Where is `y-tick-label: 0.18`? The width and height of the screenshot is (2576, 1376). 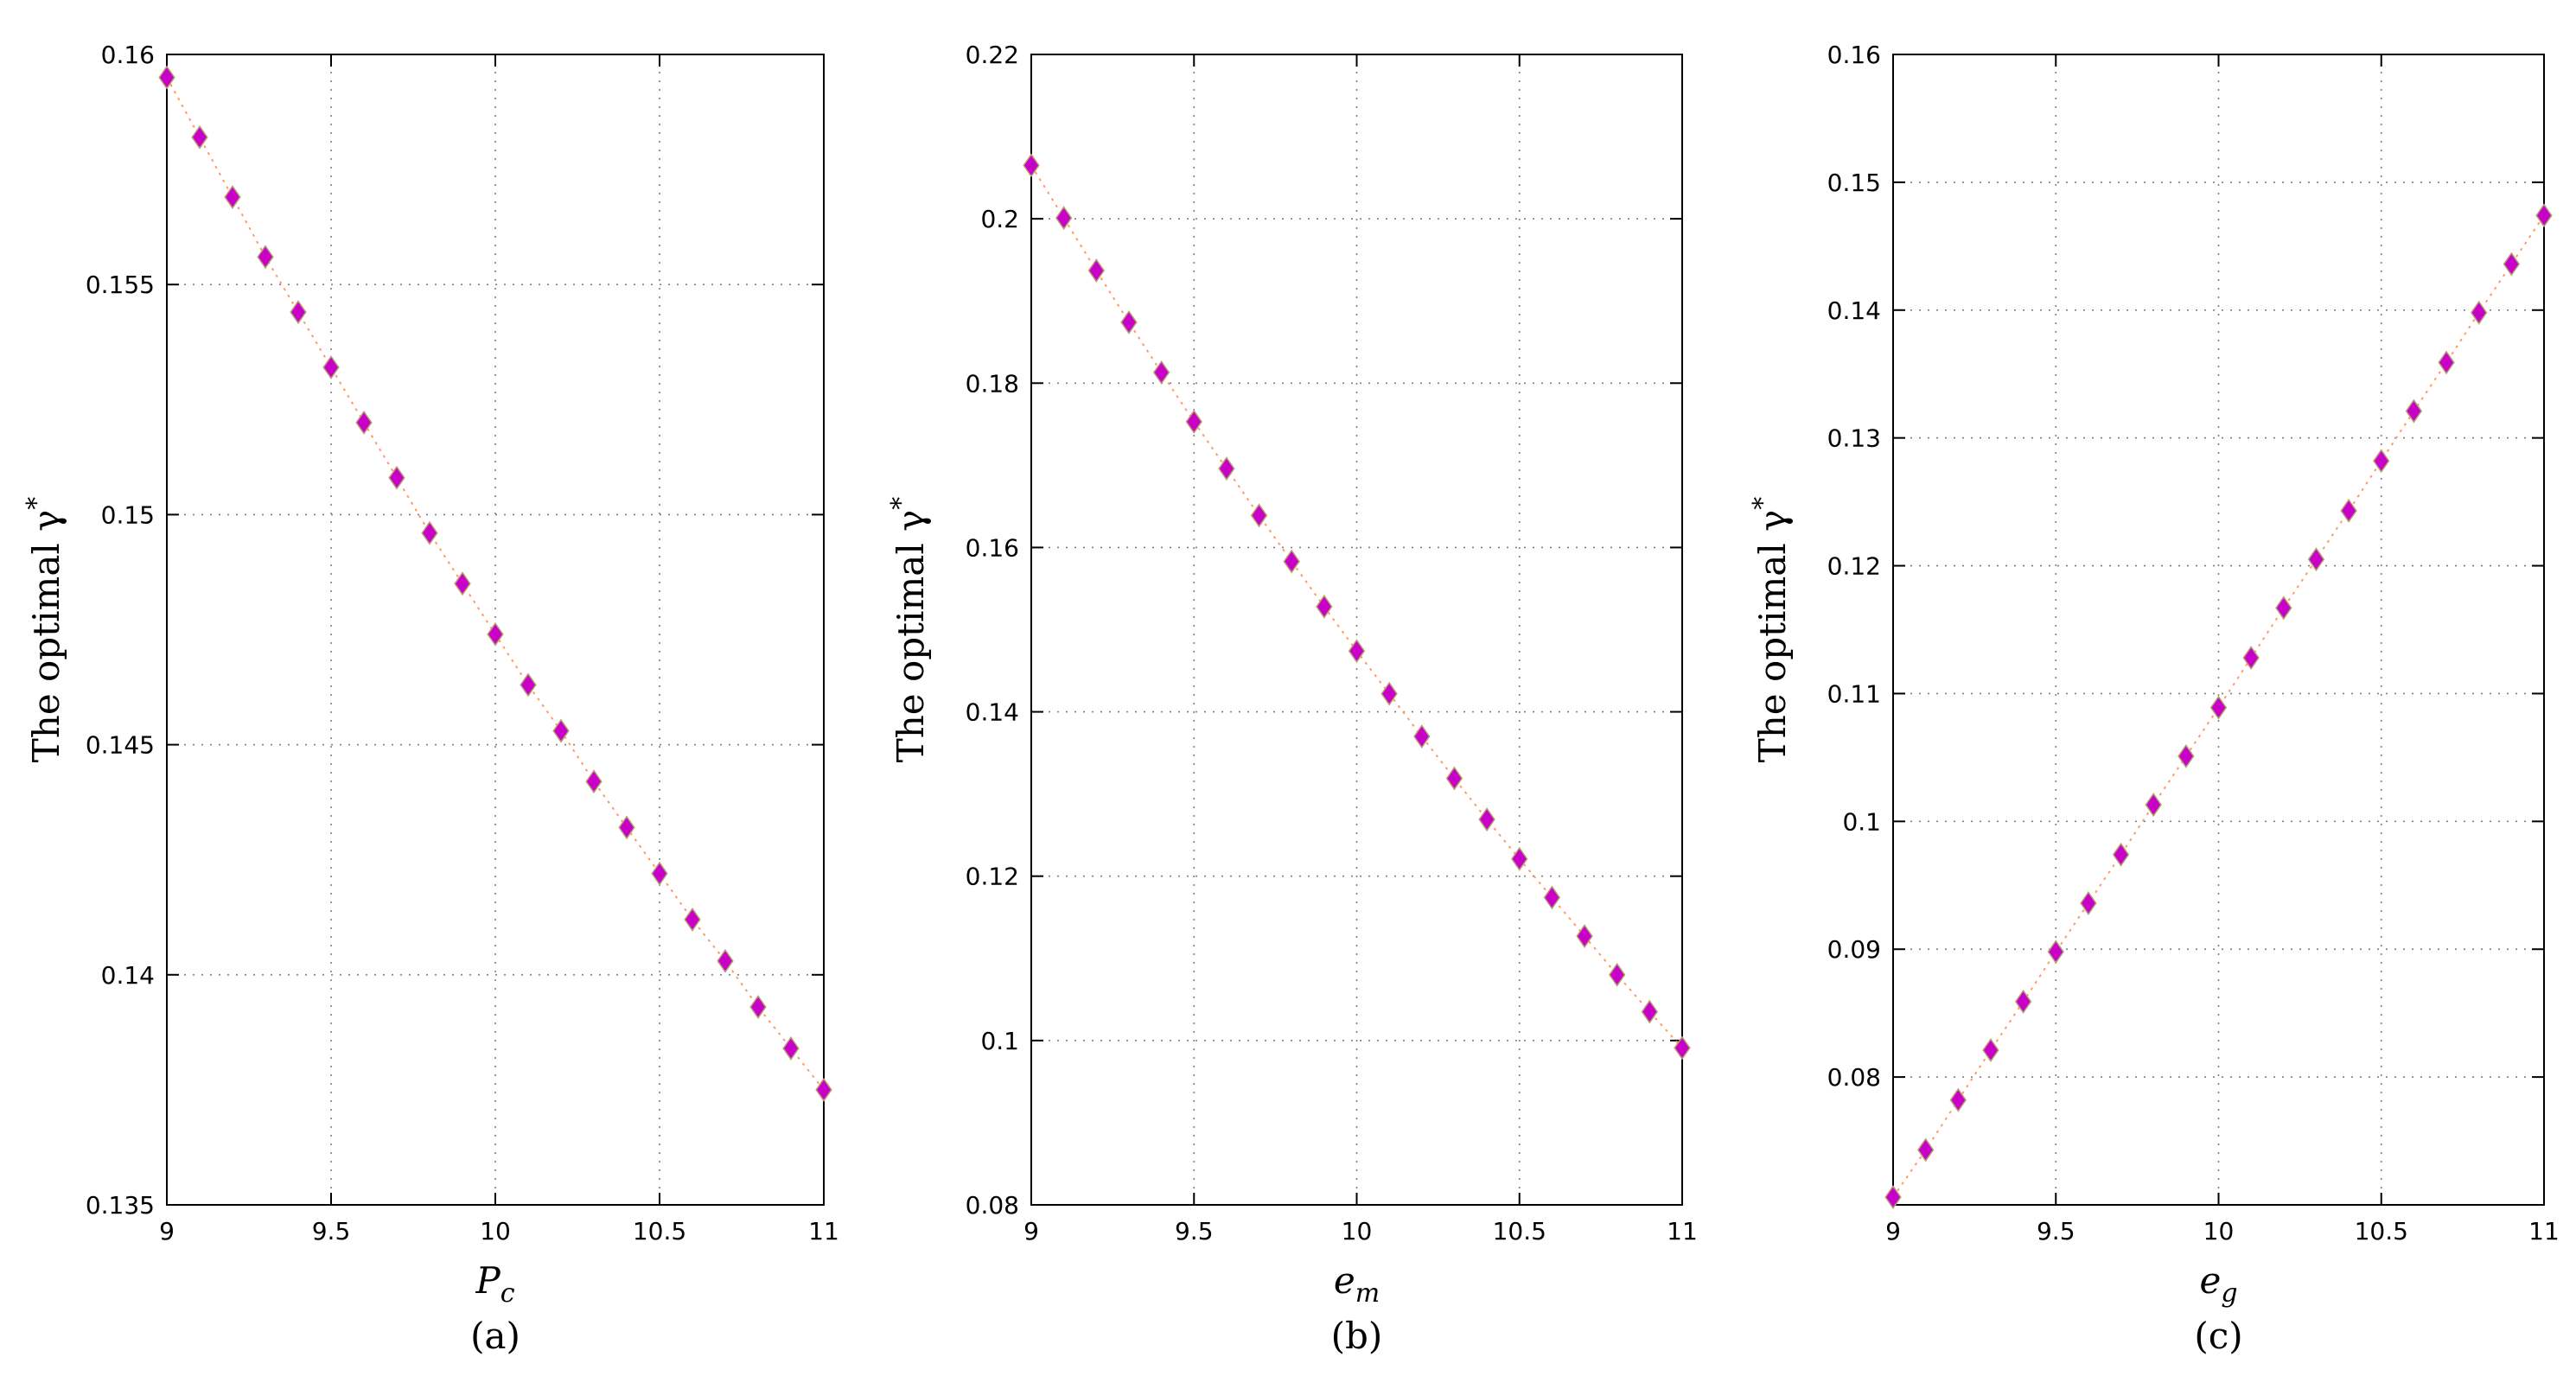
y-tick-label: 0.18 is located at coordinates (992, 383).